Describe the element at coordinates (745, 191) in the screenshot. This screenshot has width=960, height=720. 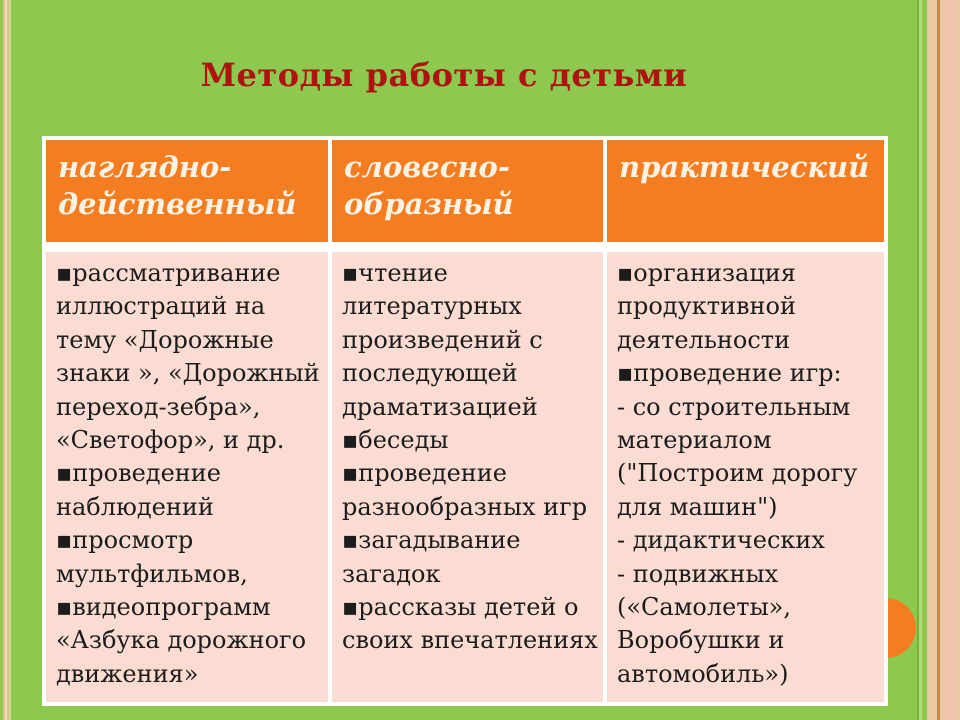
I see `column-header-practical: практический` at that location.